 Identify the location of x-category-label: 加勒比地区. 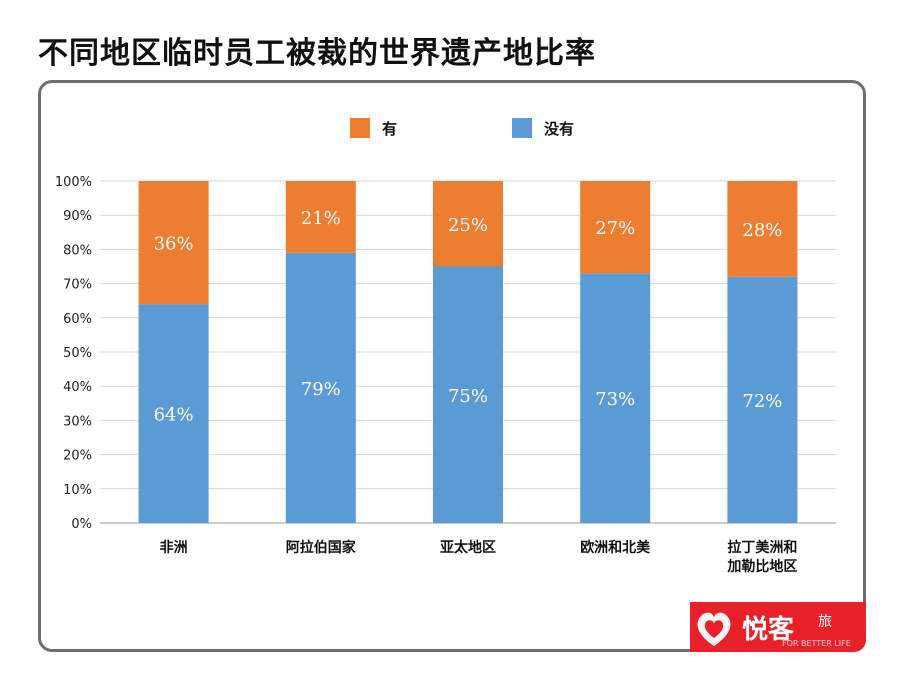
(761, 566).